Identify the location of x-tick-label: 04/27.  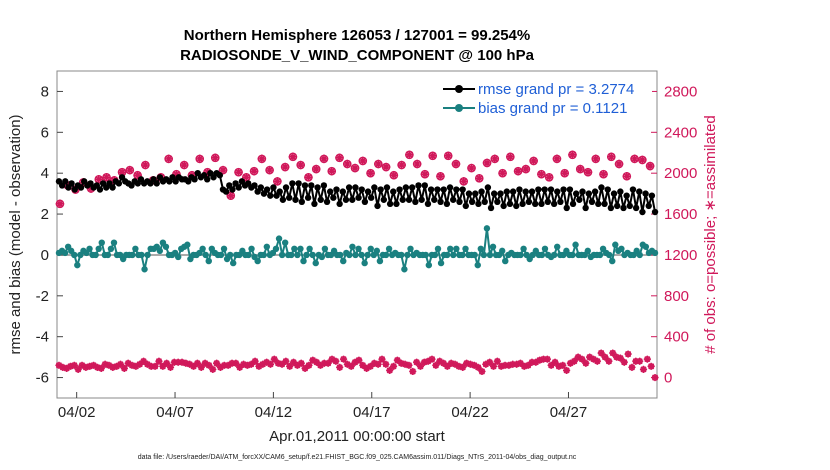
(569, 412).